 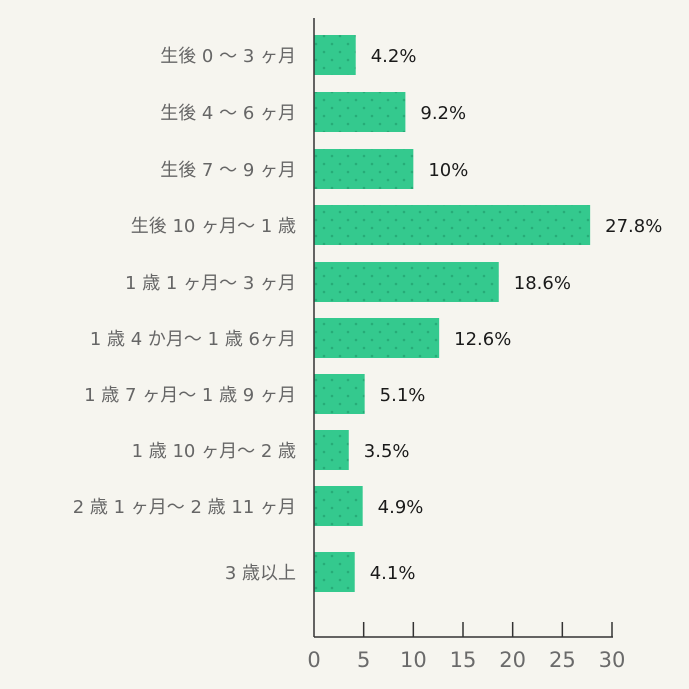 I want to click on category-label: 3 歳以上, so click(x=260, y=573).